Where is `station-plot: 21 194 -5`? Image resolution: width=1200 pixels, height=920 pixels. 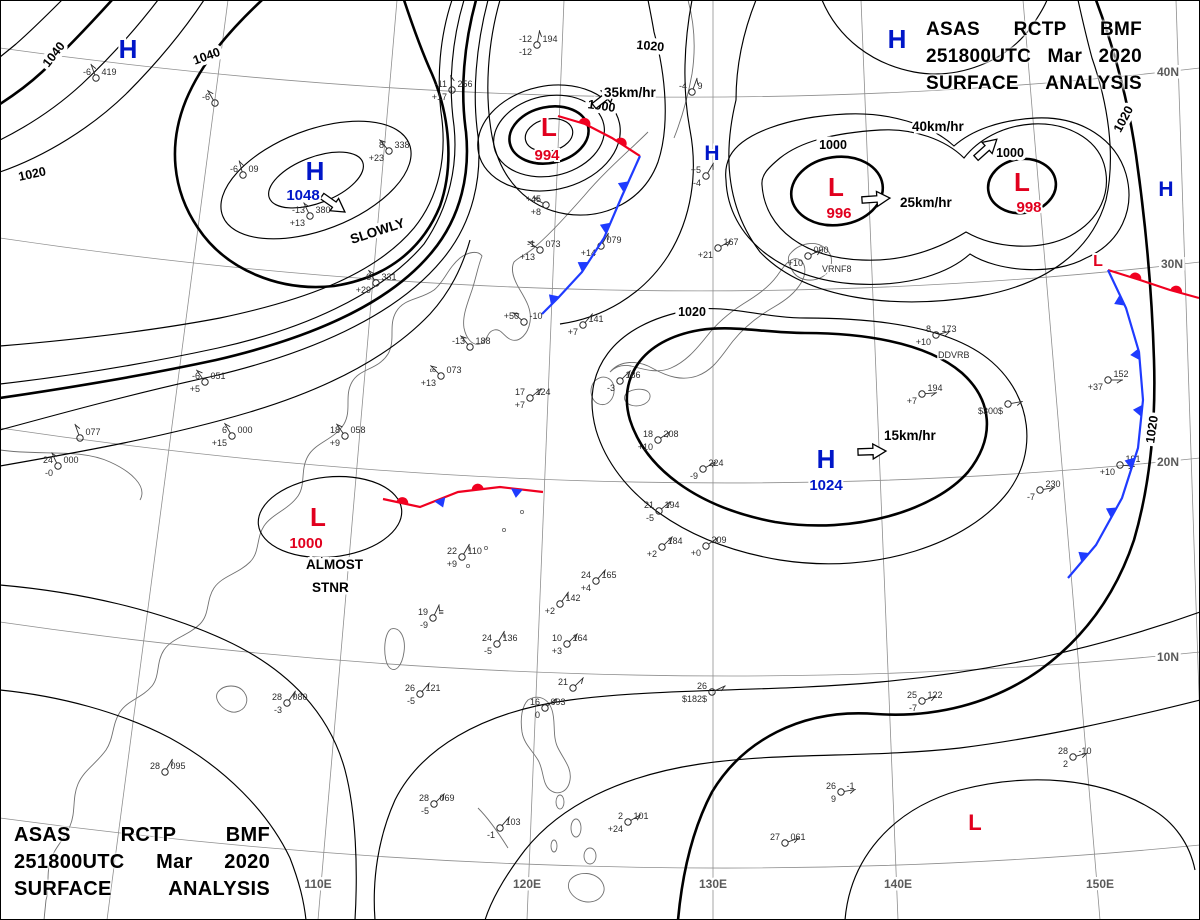
station-plot: 21 194 -5 is located at coordinates (662, 511).